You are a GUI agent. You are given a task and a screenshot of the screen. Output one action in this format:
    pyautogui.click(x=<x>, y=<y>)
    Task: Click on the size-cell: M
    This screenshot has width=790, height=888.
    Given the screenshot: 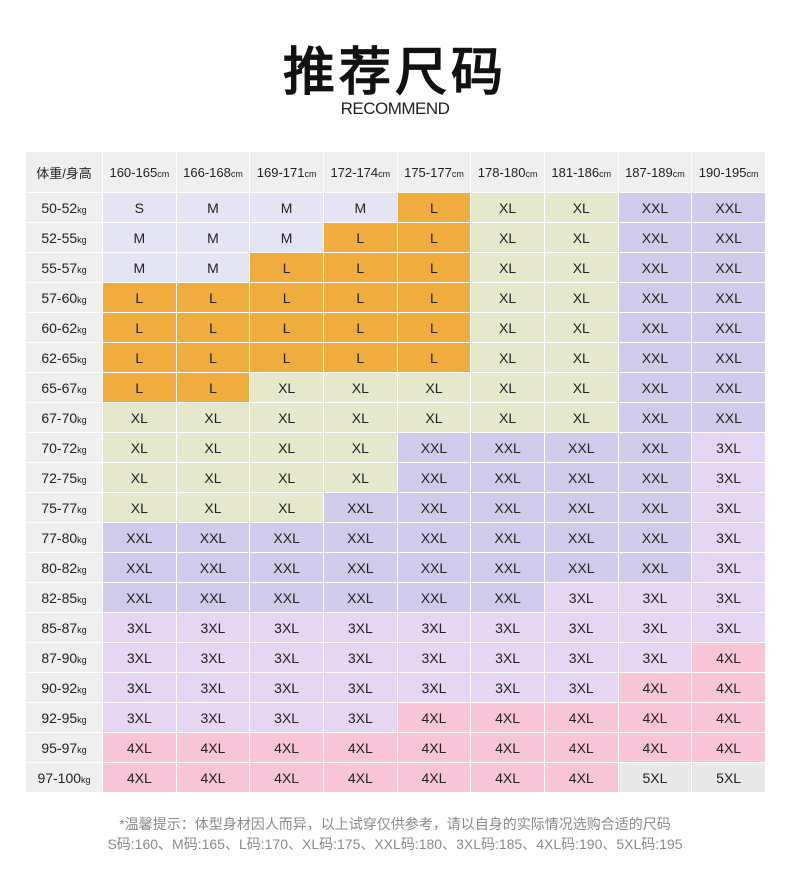 What is the action you would take?
    pyautogui.click(x=139, y=267)
    